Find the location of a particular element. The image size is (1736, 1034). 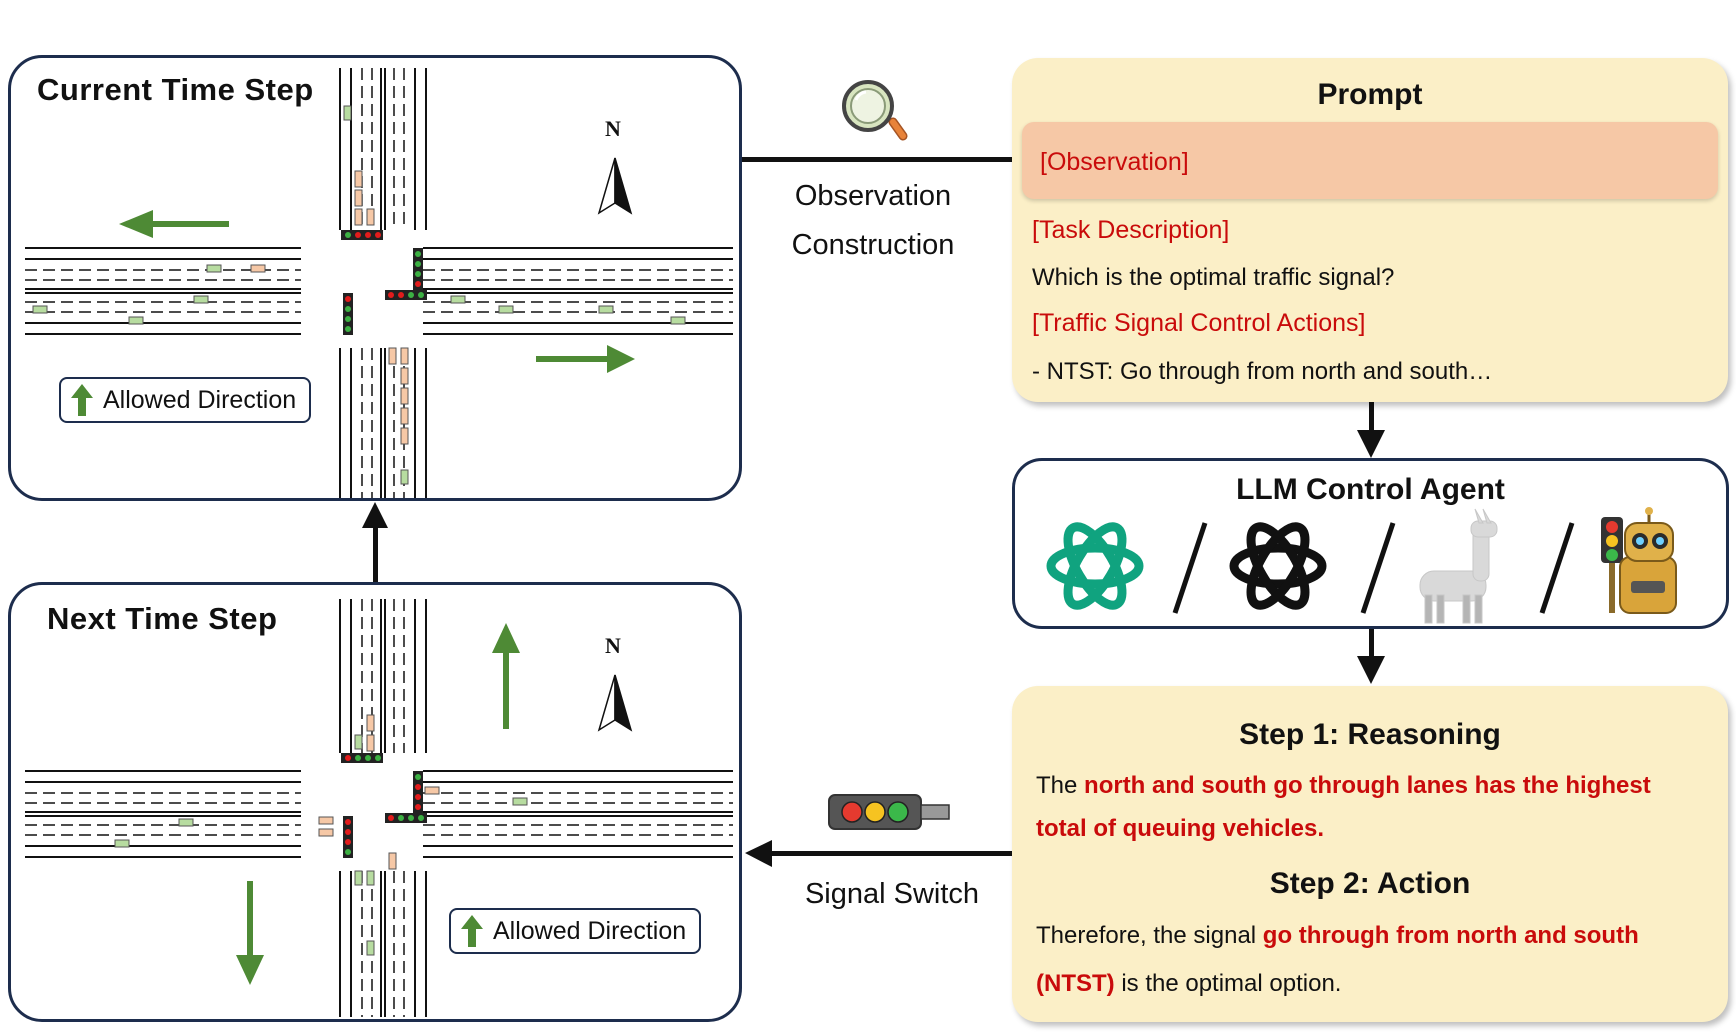

actions-tag: [Traffic Signal Control Actions] is located at coordinates (1198, 323).